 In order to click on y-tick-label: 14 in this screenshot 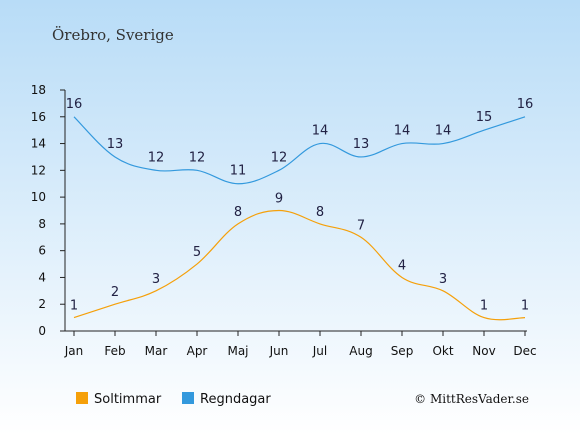, I will do `click(38, 144)`.